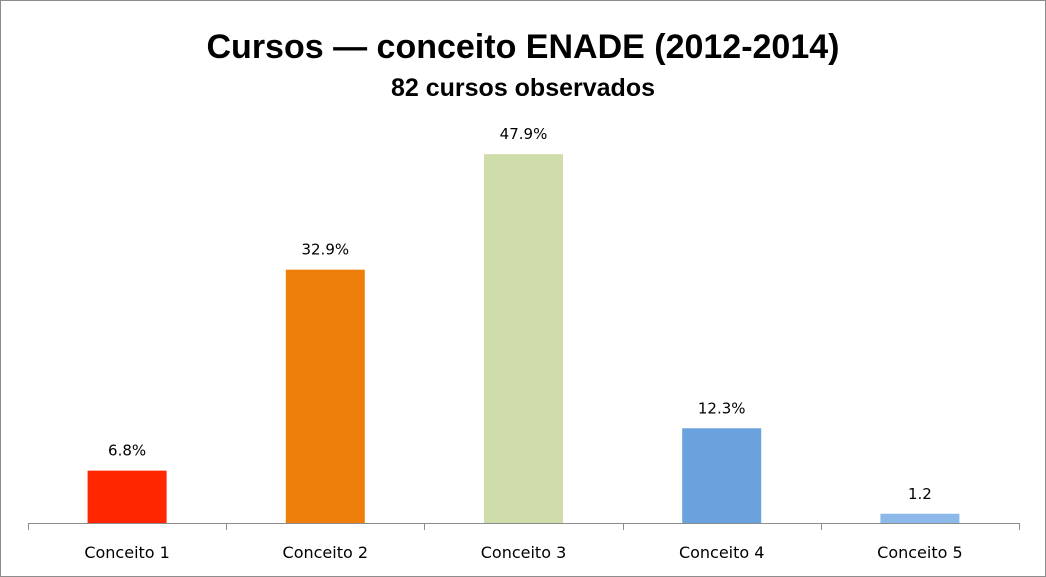  I want to click on x-tick-label-5: Conceito 5, so click(920, 552).